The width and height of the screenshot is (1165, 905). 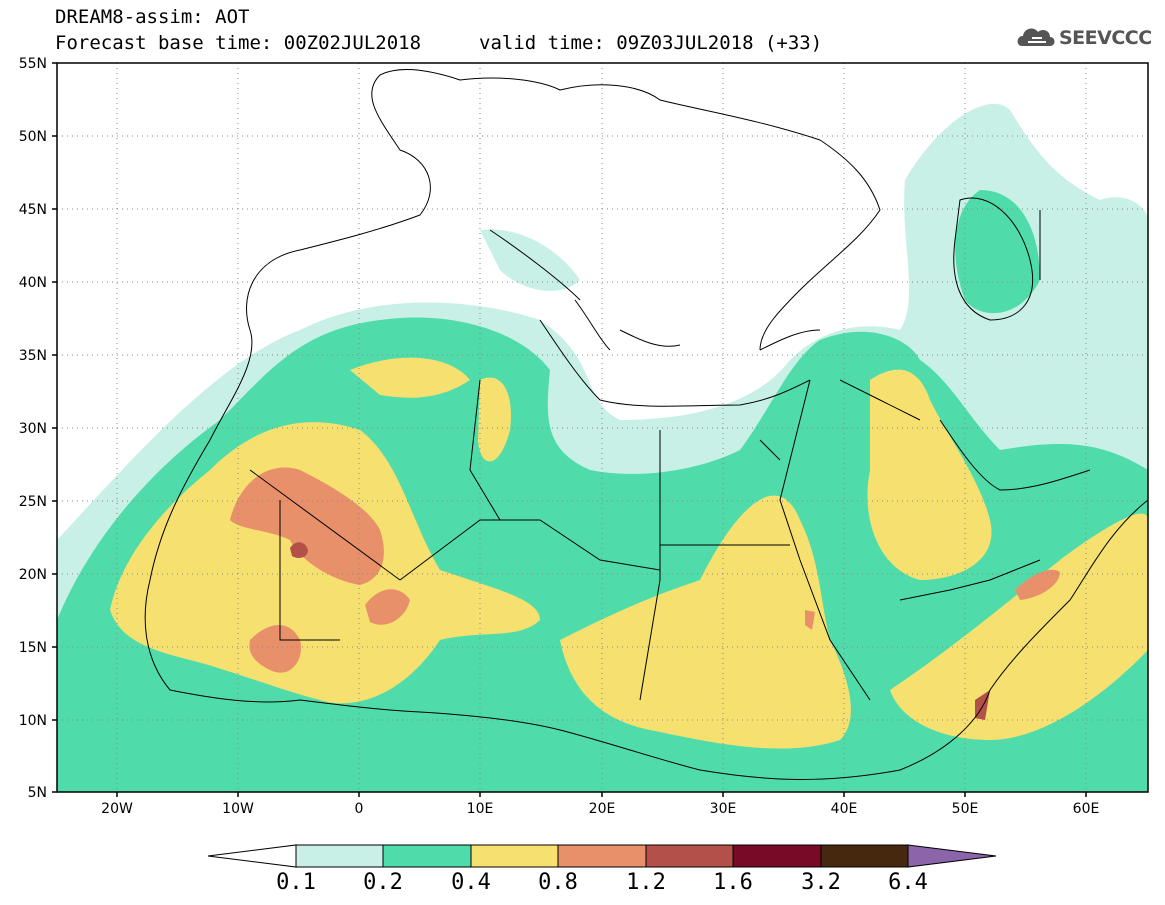 What do you see at coordinates (908, 882) in the screenshot?
I see `colorbar-label: 6.4` at bounding box center [908, 882].